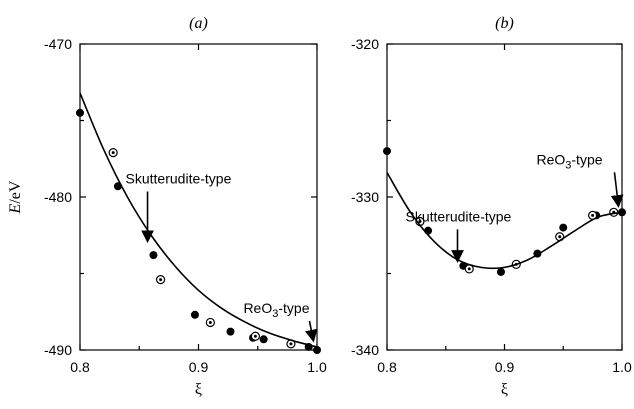 Image resolution: width=634 pixels, height=409 pixels. Describe the element at coordinates (199, 367) in the screenshot. I see `x-tick-label-a: 0.9` at that location.